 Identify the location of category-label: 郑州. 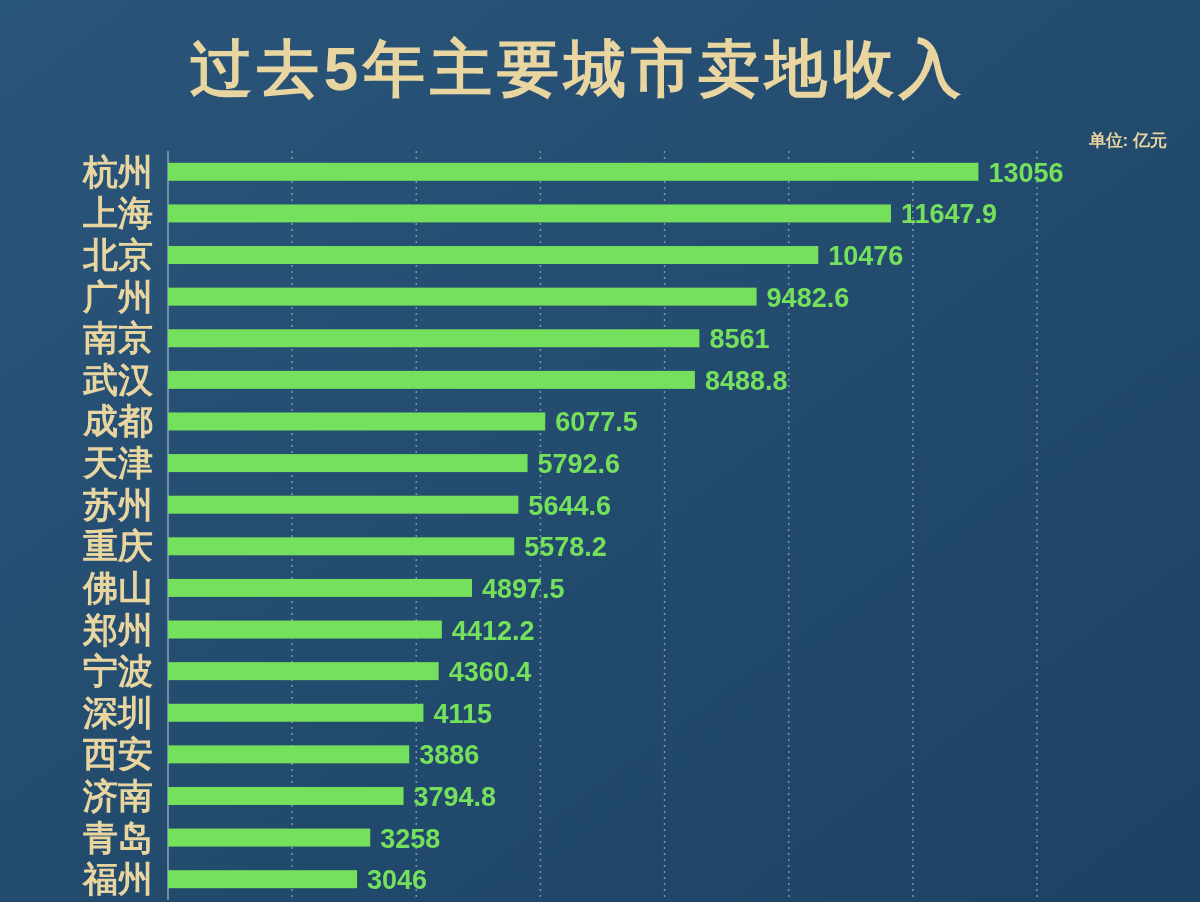
(118, 629).